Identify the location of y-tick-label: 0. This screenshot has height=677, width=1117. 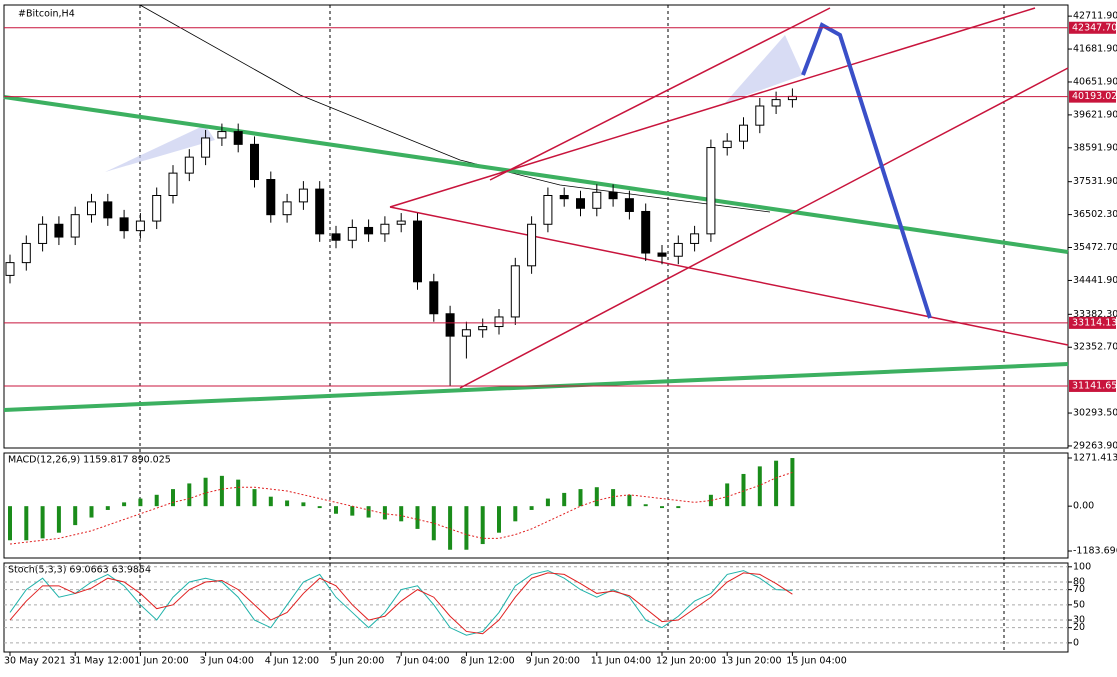
(1076, 642).